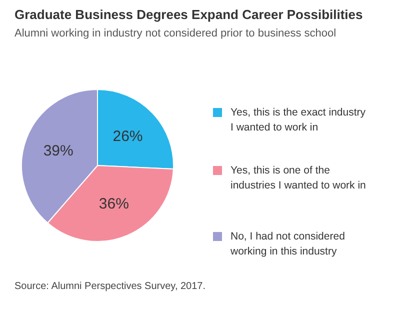 This screenshot has height=310, width=400. What do you see at coordinates (127, 137) in the screenshot?
I see `data-label: 26%` at bounding box center [127, 137].